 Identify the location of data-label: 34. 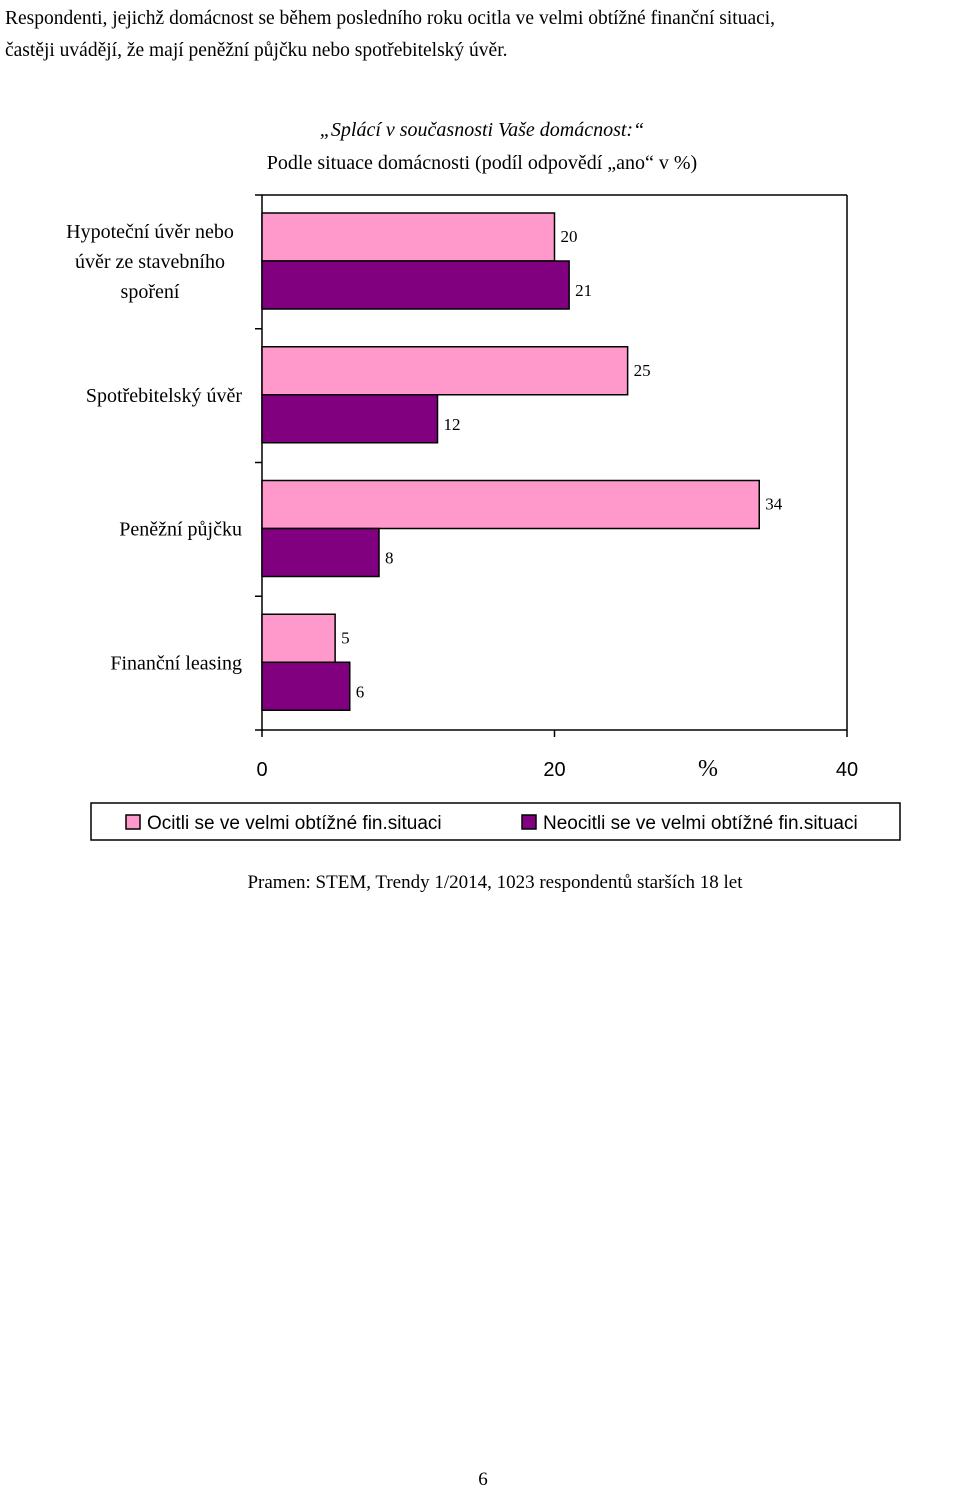
(774, 504).